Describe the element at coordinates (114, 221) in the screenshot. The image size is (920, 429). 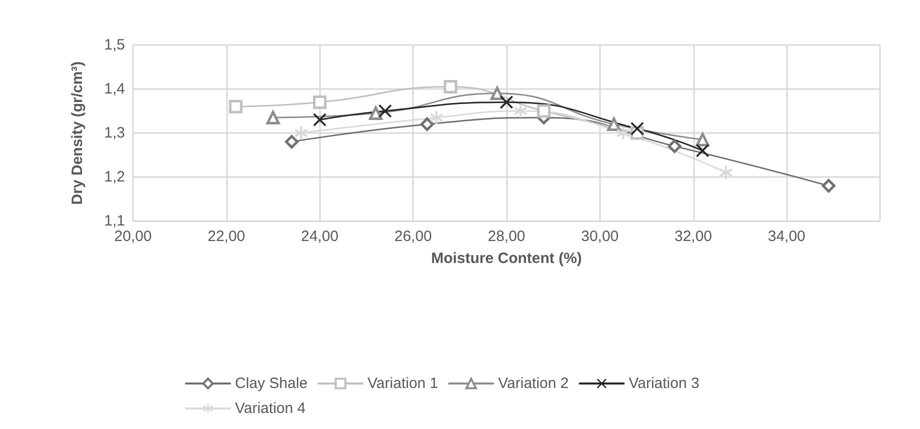
I see `y-tick-label: 1,1` at that location.